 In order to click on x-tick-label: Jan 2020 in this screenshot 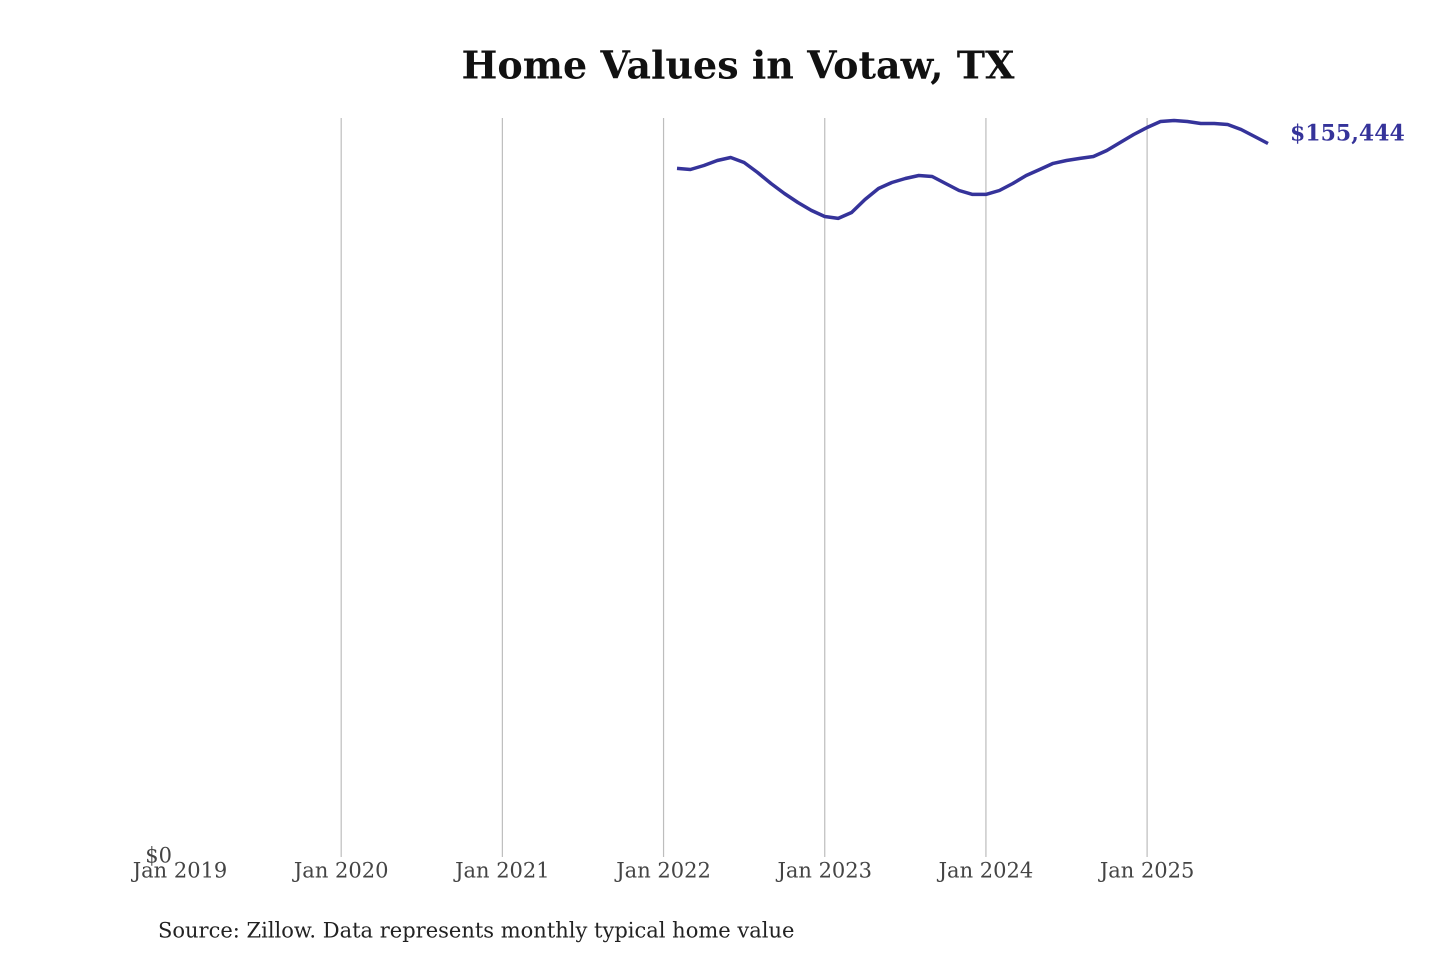, I will do `click(340, 871)`.